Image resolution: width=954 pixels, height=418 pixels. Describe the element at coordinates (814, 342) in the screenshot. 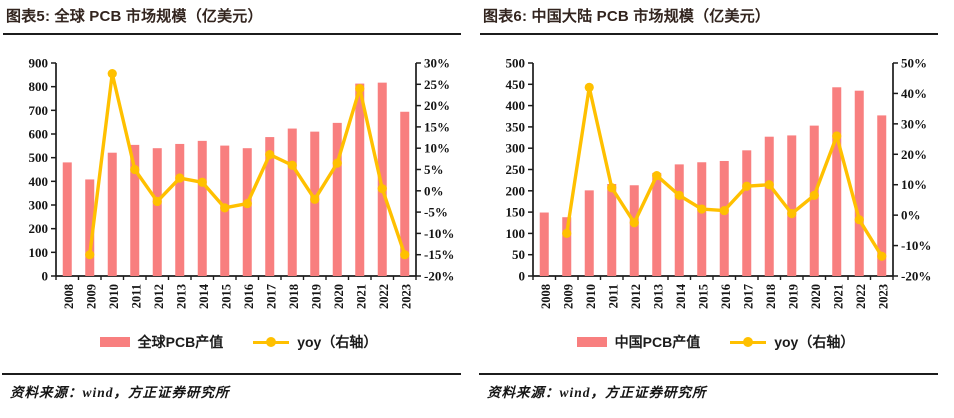

I see `line-series-label: yoy（右轴）` at that location.